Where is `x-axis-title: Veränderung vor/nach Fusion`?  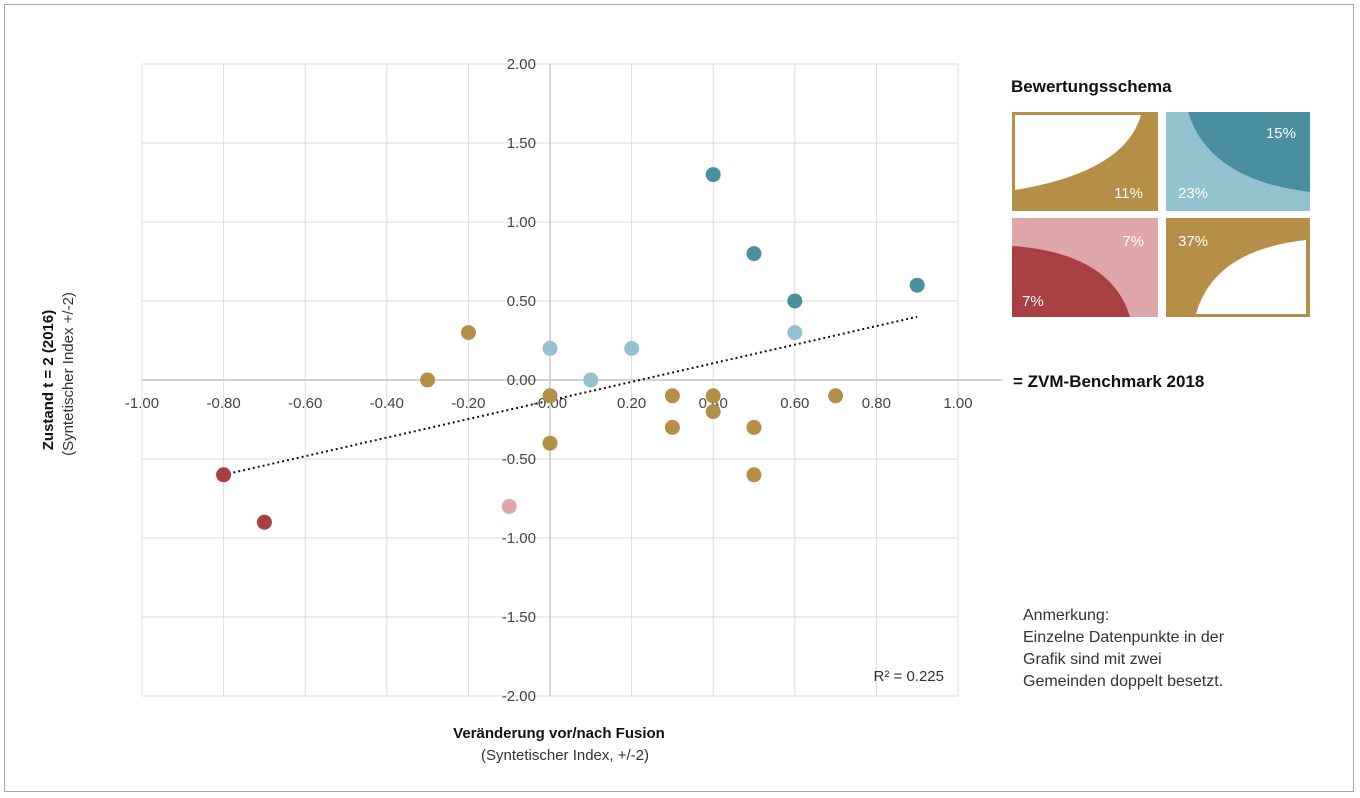 x-axis-title: Veränderung vor/nach Fusion is located at coordinates (559, 733).